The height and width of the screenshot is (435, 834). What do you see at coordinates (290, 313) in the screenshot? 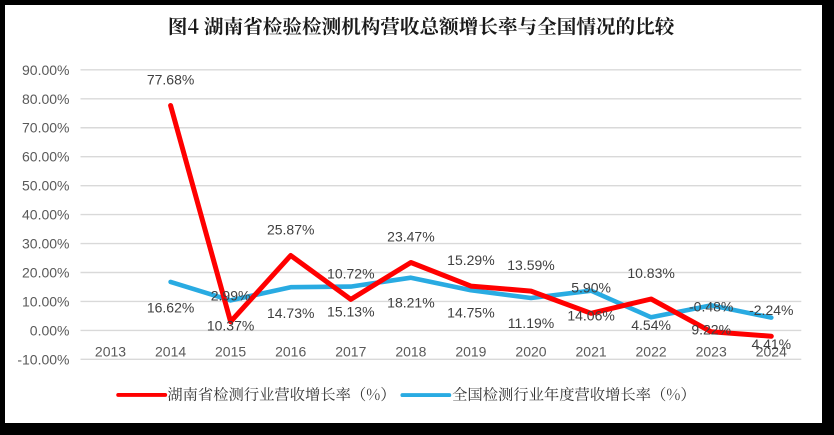
I see `svg-text: 14.73%` at bounding box center [290, 313].